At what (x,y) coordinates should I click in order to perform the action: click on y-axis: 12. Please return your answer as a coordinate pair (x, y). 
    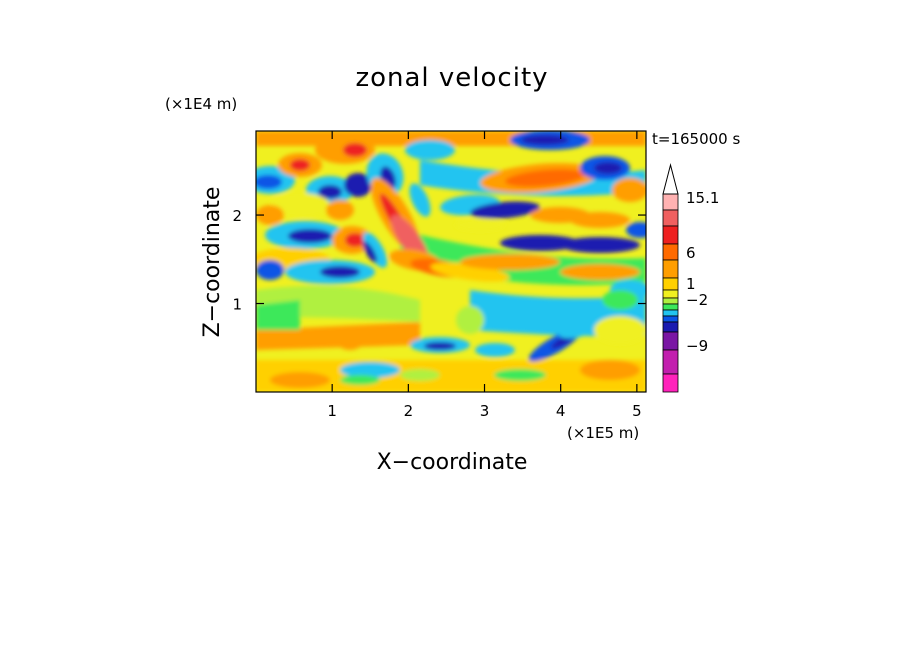
    Looking at the image, I should click on (439, 260).